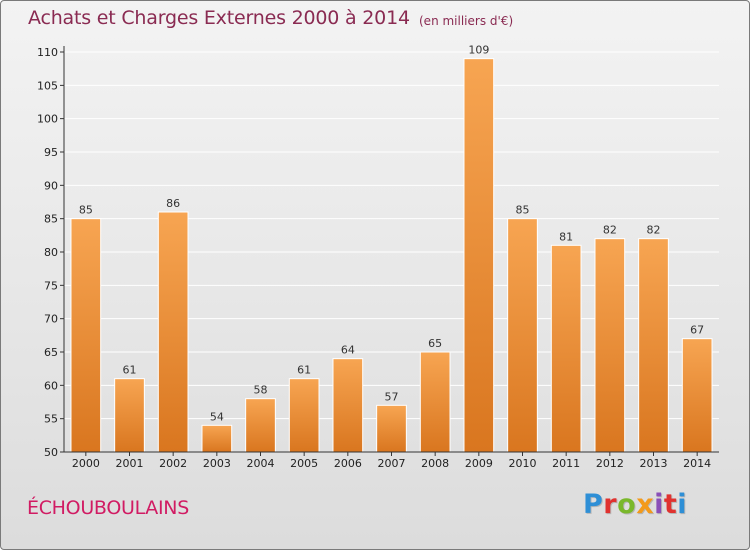  Describe the element at coordinates (523, 463) in the screenshot. I see `x-tick-label: 2010` at that location.